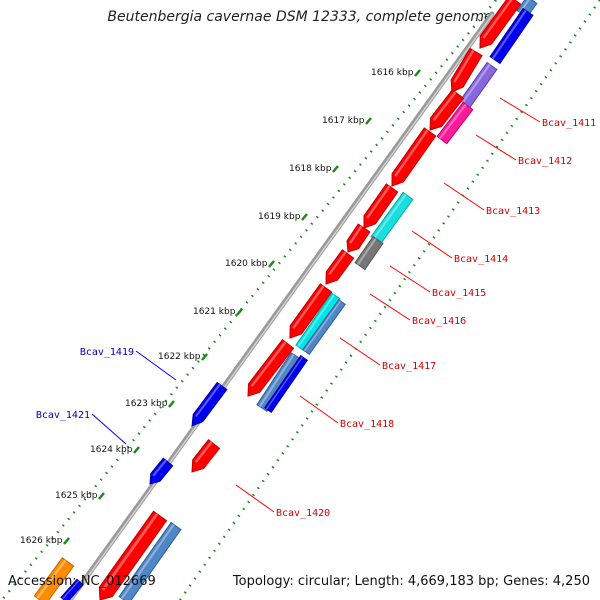 The image size is (600, 600). What do you see at coordinates (367, 424) in the screenshot?
I see `gene-label-bcav_1418: Bcav_1418` at bounding box center [367, 424].